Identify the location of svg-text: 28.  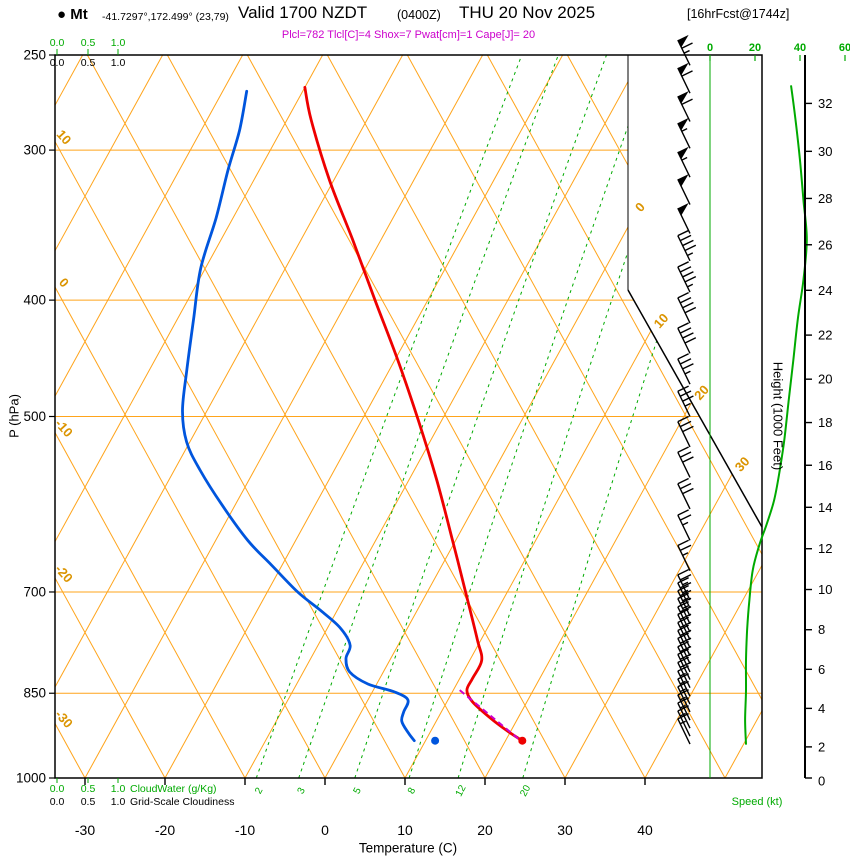
(825, 198).